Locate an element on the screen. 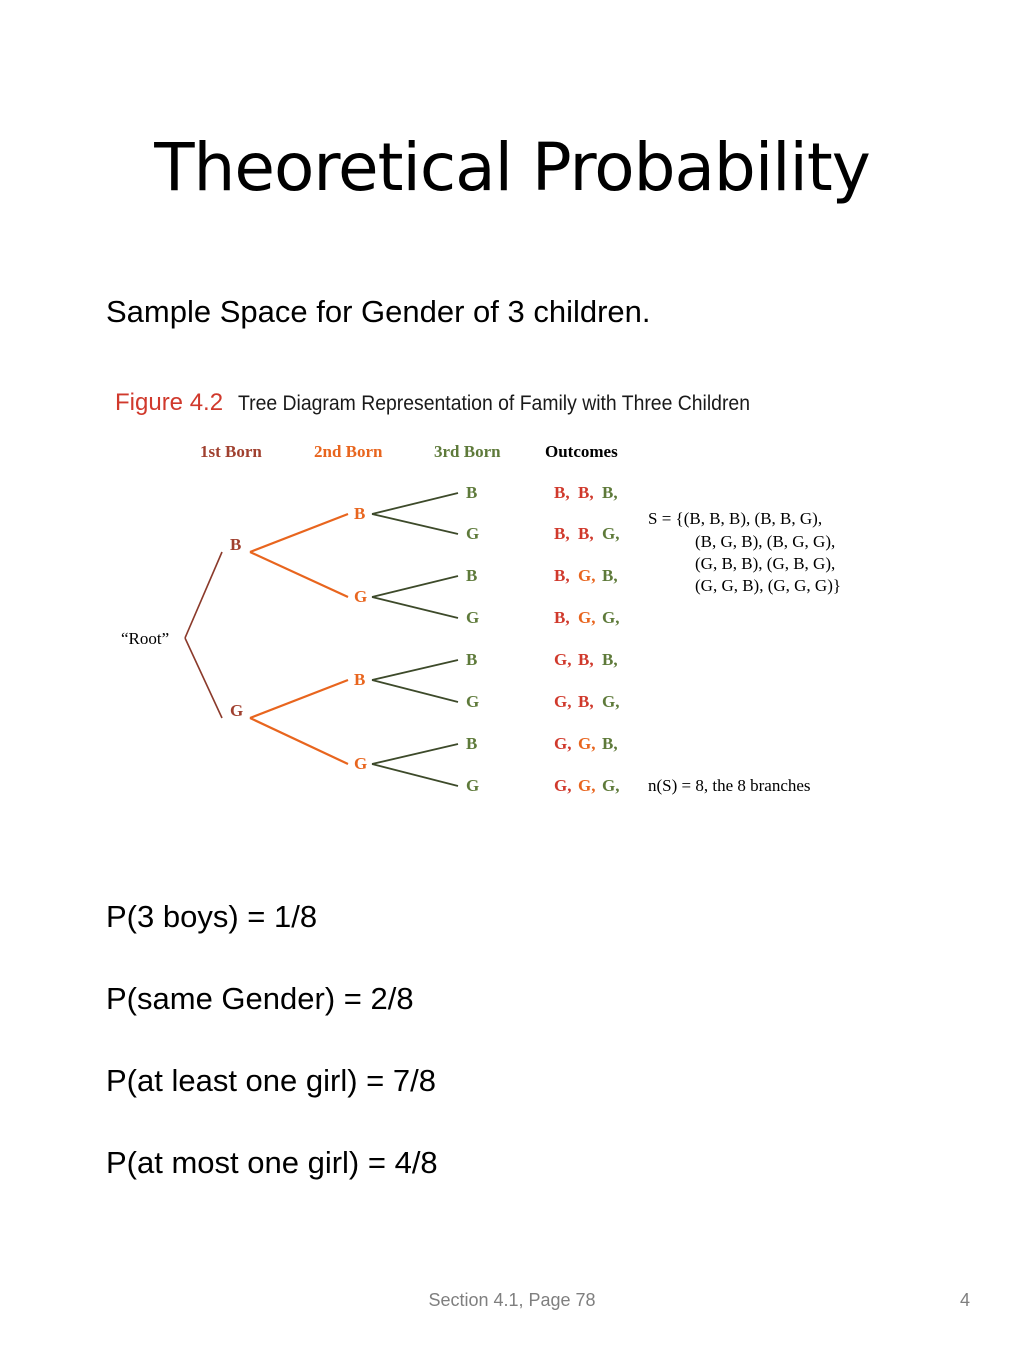  root-label: “Root” is located at coordinates (145, 638).